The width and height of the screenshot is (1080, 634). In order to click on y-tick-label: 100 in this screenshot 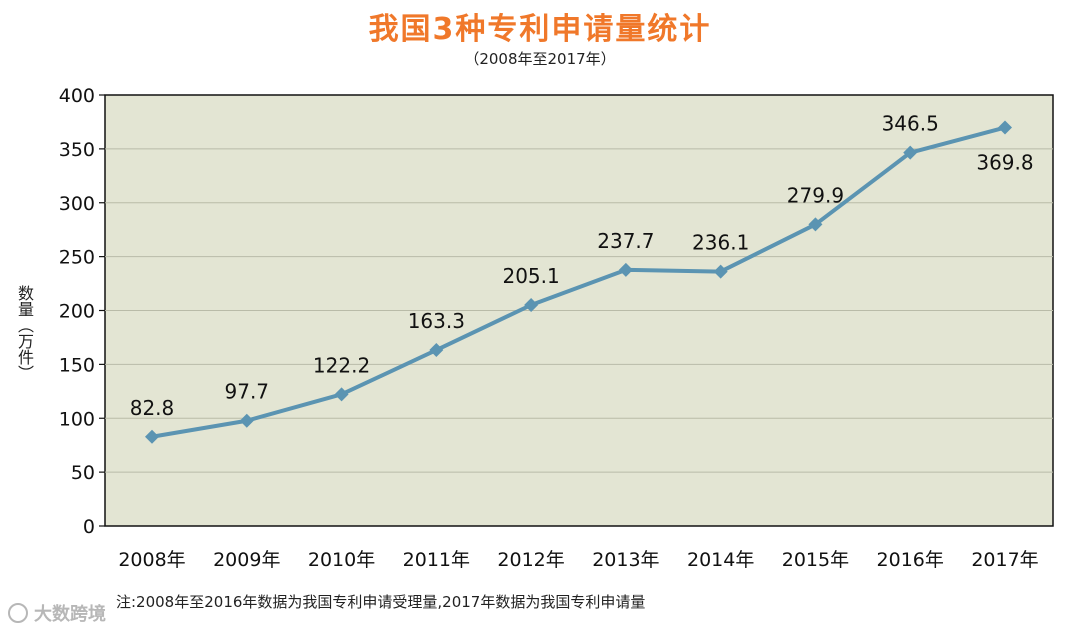, I will do `click(77, 419)`.